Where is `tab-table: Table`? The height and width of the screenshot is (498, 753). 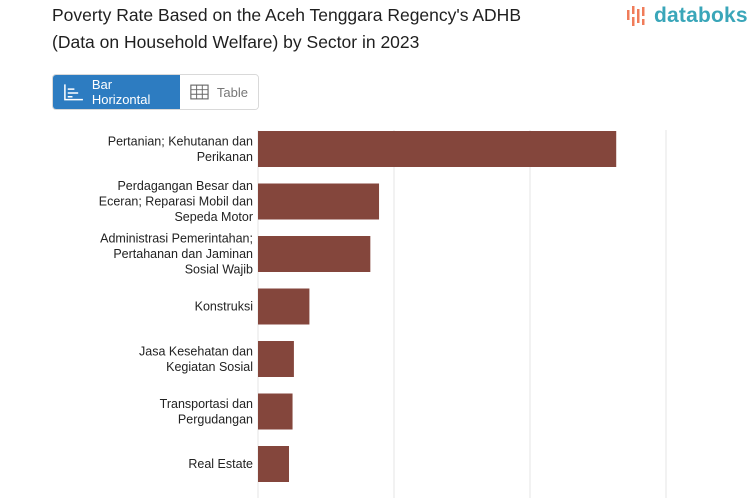
tab-table: Table is located at coordinates (219, 92).